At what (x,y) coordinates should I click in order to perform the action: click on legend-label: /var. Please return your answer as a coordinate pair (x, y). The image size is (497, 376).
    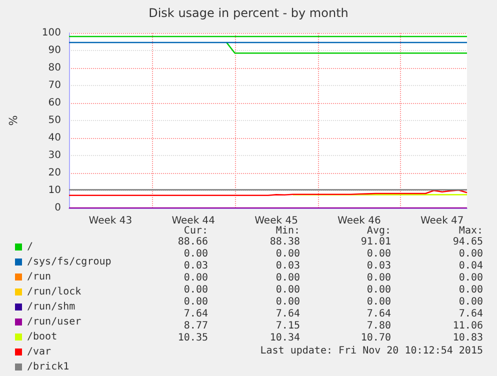
    Looking at the image, I should click on (39, 352).